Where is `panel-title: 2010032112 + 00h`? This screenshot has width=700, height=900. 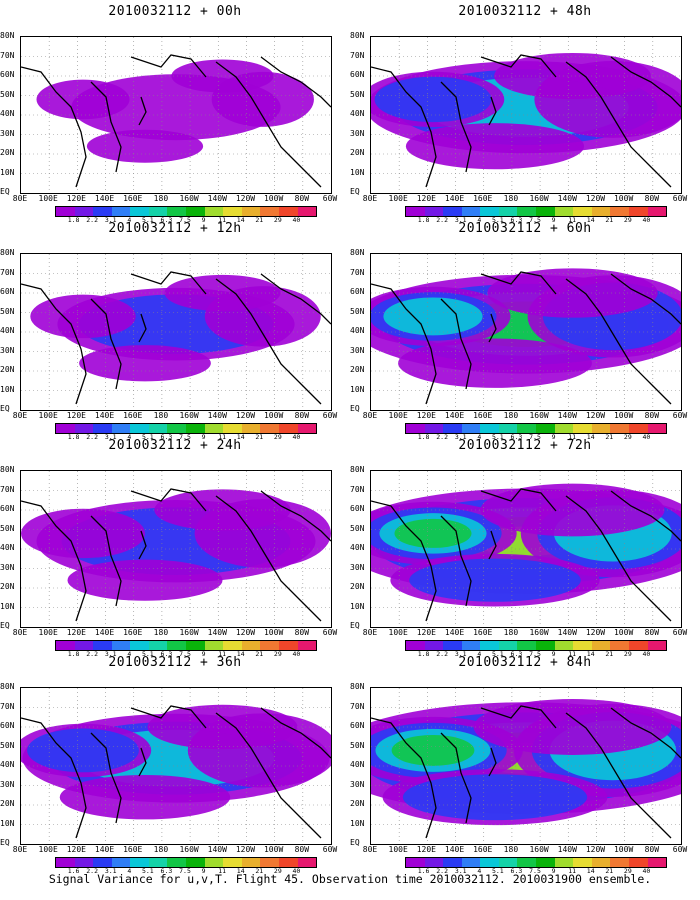 panel-title: 2010032112 + 00h is located at coordinates (175, 11).